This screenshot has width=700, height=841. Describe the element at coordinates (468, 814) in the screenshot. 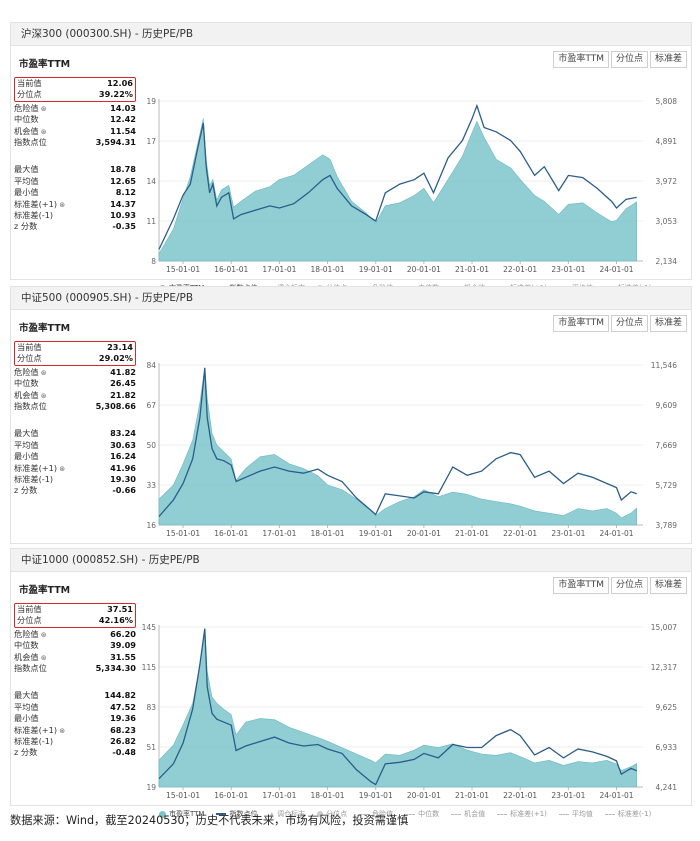

I see `legend-item: 机会值` at that location.